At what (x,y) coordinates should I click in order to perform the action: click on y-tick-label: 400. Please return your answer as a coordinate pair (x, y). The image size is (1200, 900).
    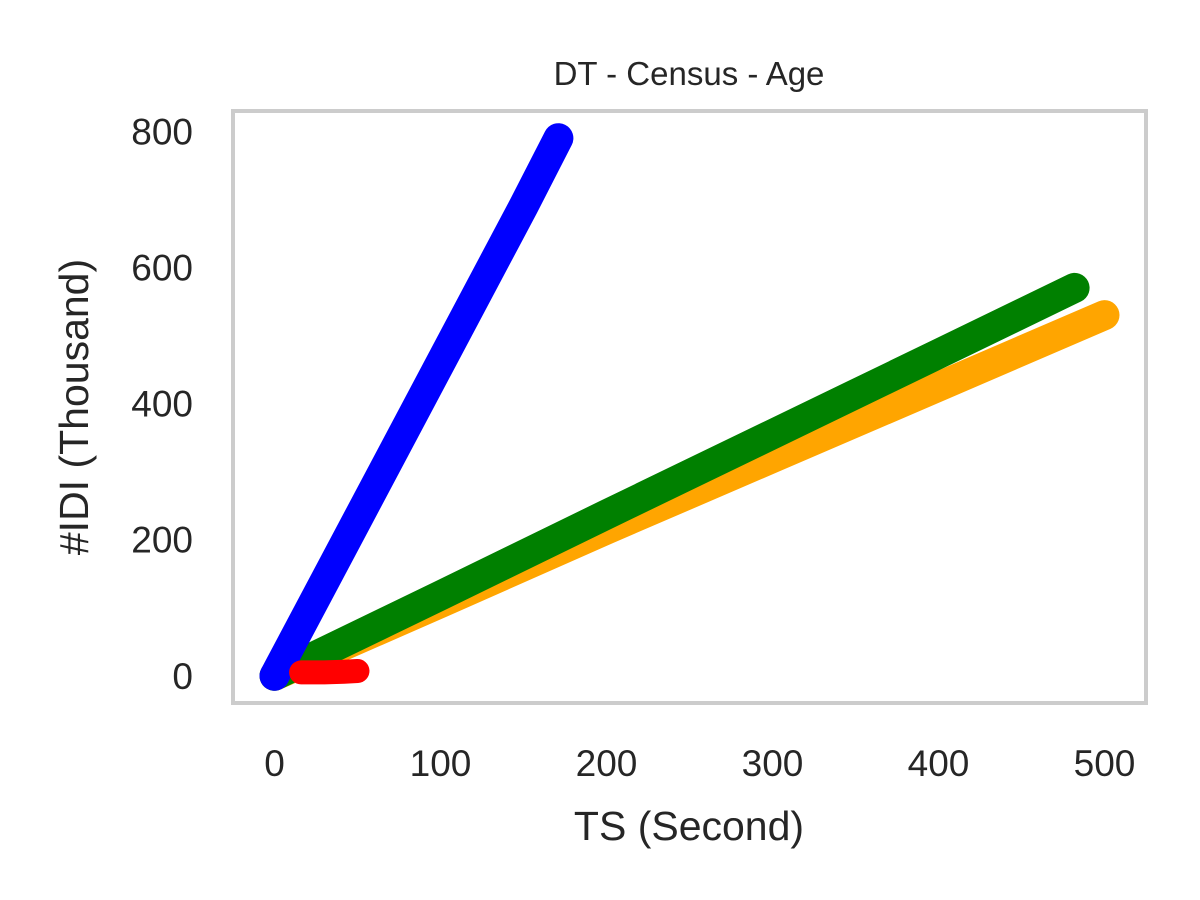
    Looking at the image, I should click on (162, 404).